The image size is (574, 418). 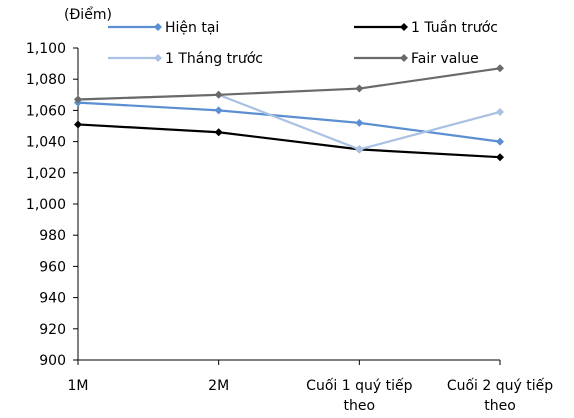 What do you see at coordinates (500, 385) in the screenshot?
I see `x-tick-label: Cuối 2 quý tiếp` at bounding box center [500, 385].